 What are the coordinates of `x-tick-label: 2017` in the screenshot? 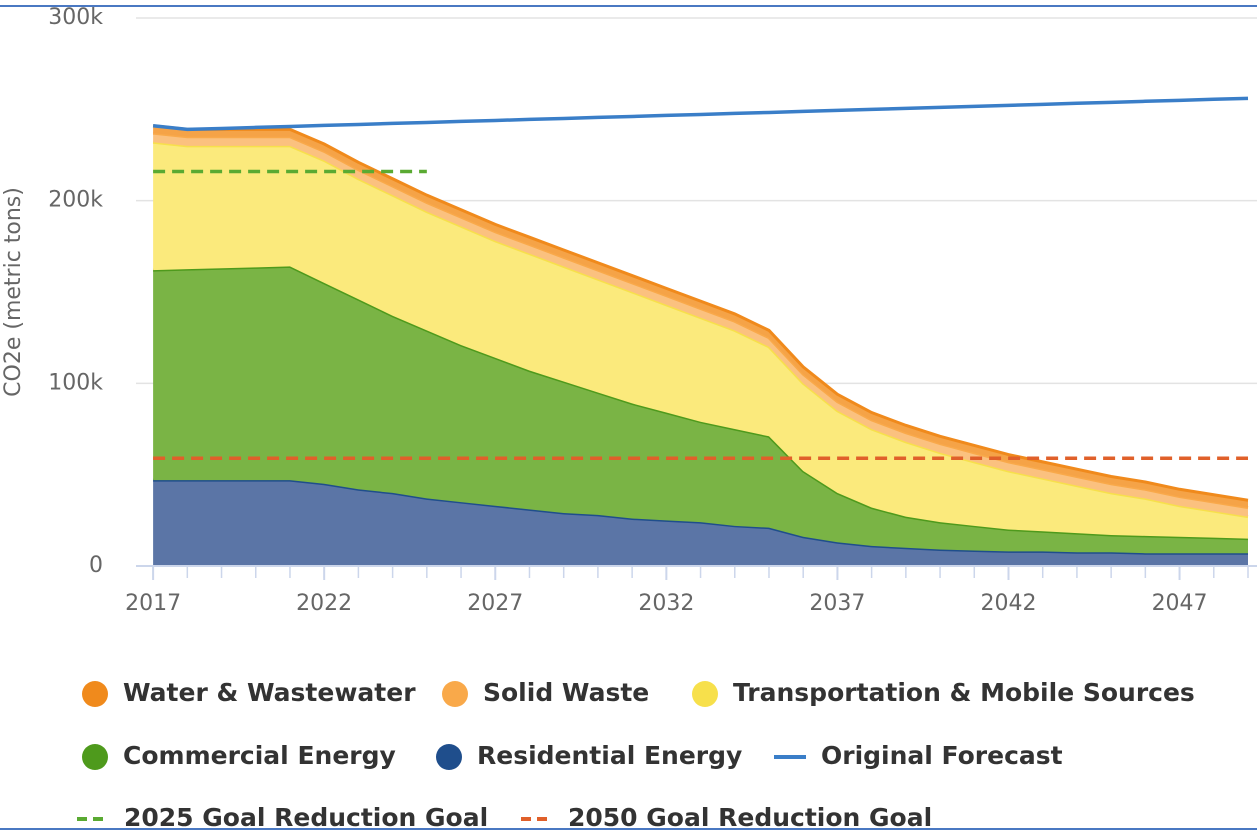 It's located at (153, 603).